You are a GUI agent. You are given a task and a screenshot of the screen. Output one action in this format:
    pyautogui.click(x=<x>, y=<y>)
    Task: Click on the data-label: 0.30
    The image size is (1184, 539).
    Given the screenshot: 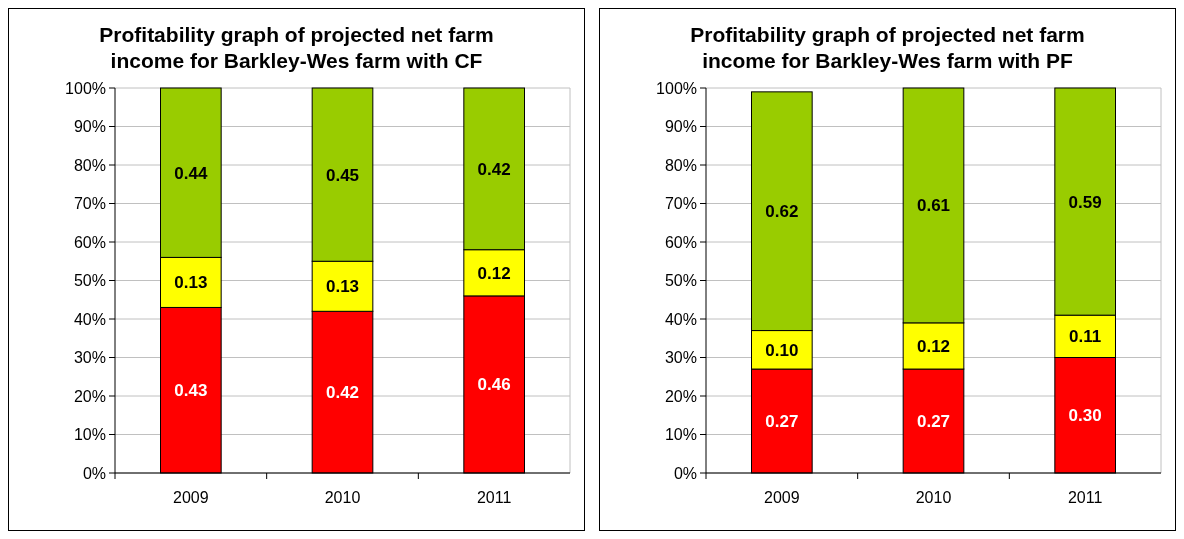 What is the action you would take?
    pyautogui.click(x=1085, y=416)
    